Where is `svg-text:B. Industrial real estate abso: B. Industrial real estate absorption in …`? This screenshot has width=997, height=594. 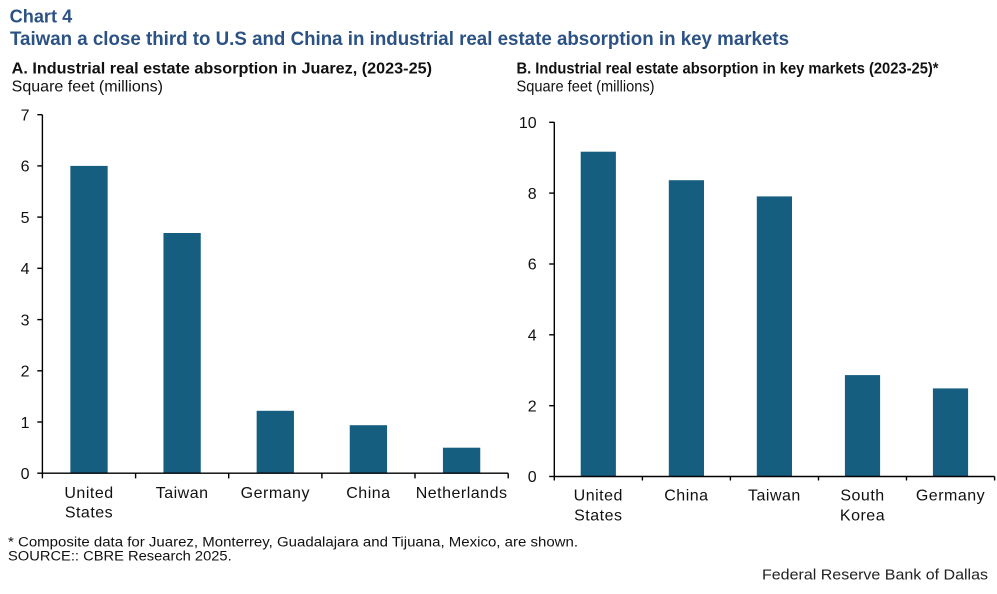
svg-text:B. Industrial real estate abso: B. Industrial real estate absorption in … is located at coordinates (728, 68).